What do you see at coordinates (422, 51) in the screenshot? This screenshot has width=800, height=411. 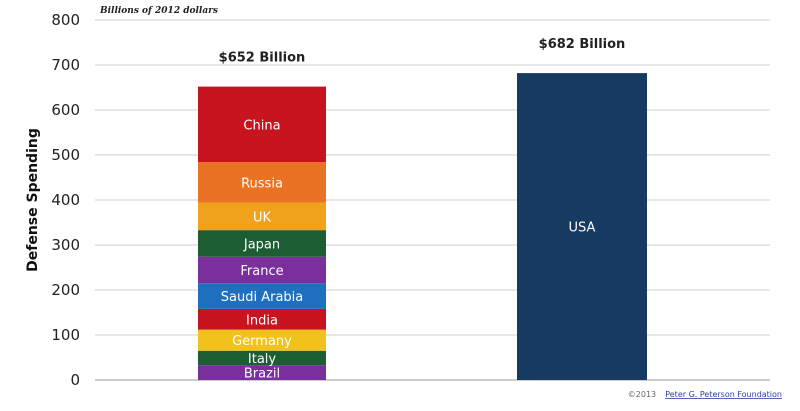 I see `bar-total-labels: $652 Billion $682 Billion` at bounding box center [422, 51].